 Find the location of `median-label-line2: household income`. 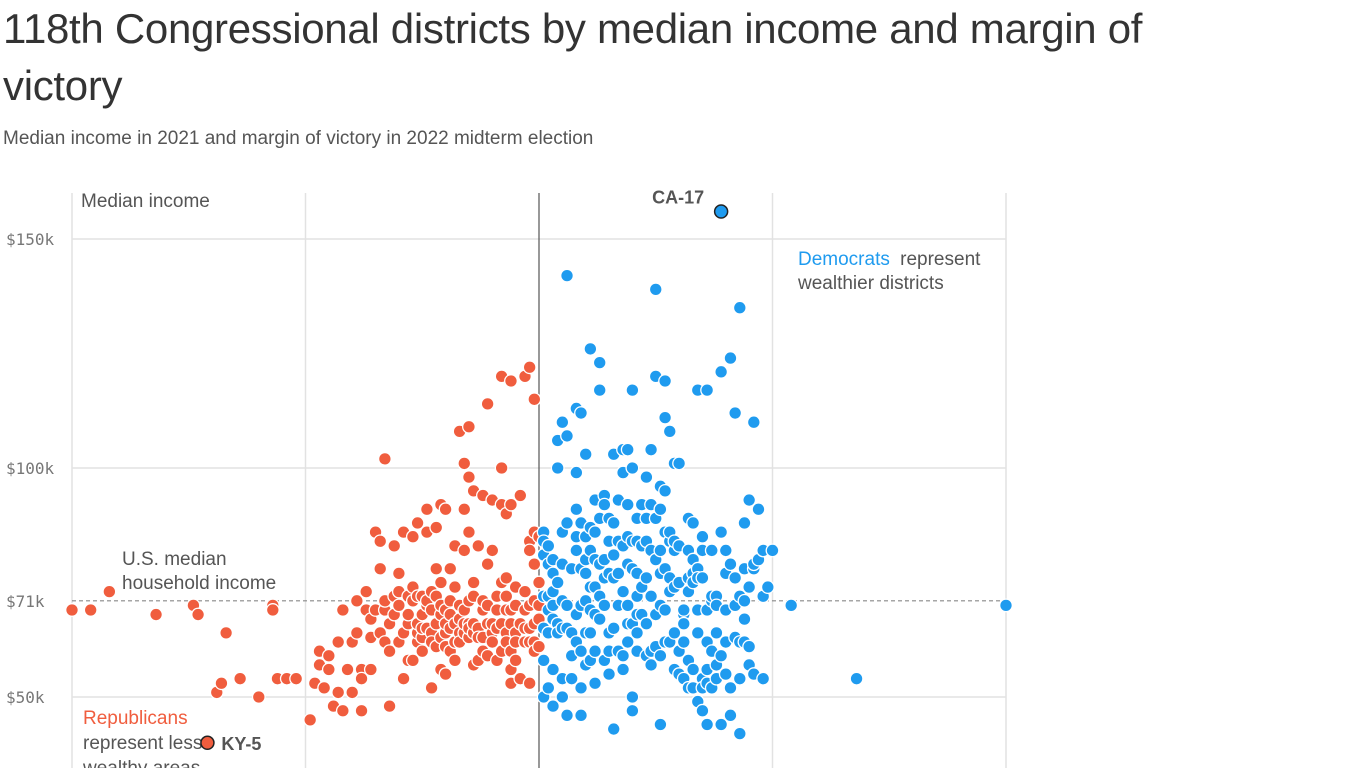

median-label-line2: household income is located at coordinates (199, 583).